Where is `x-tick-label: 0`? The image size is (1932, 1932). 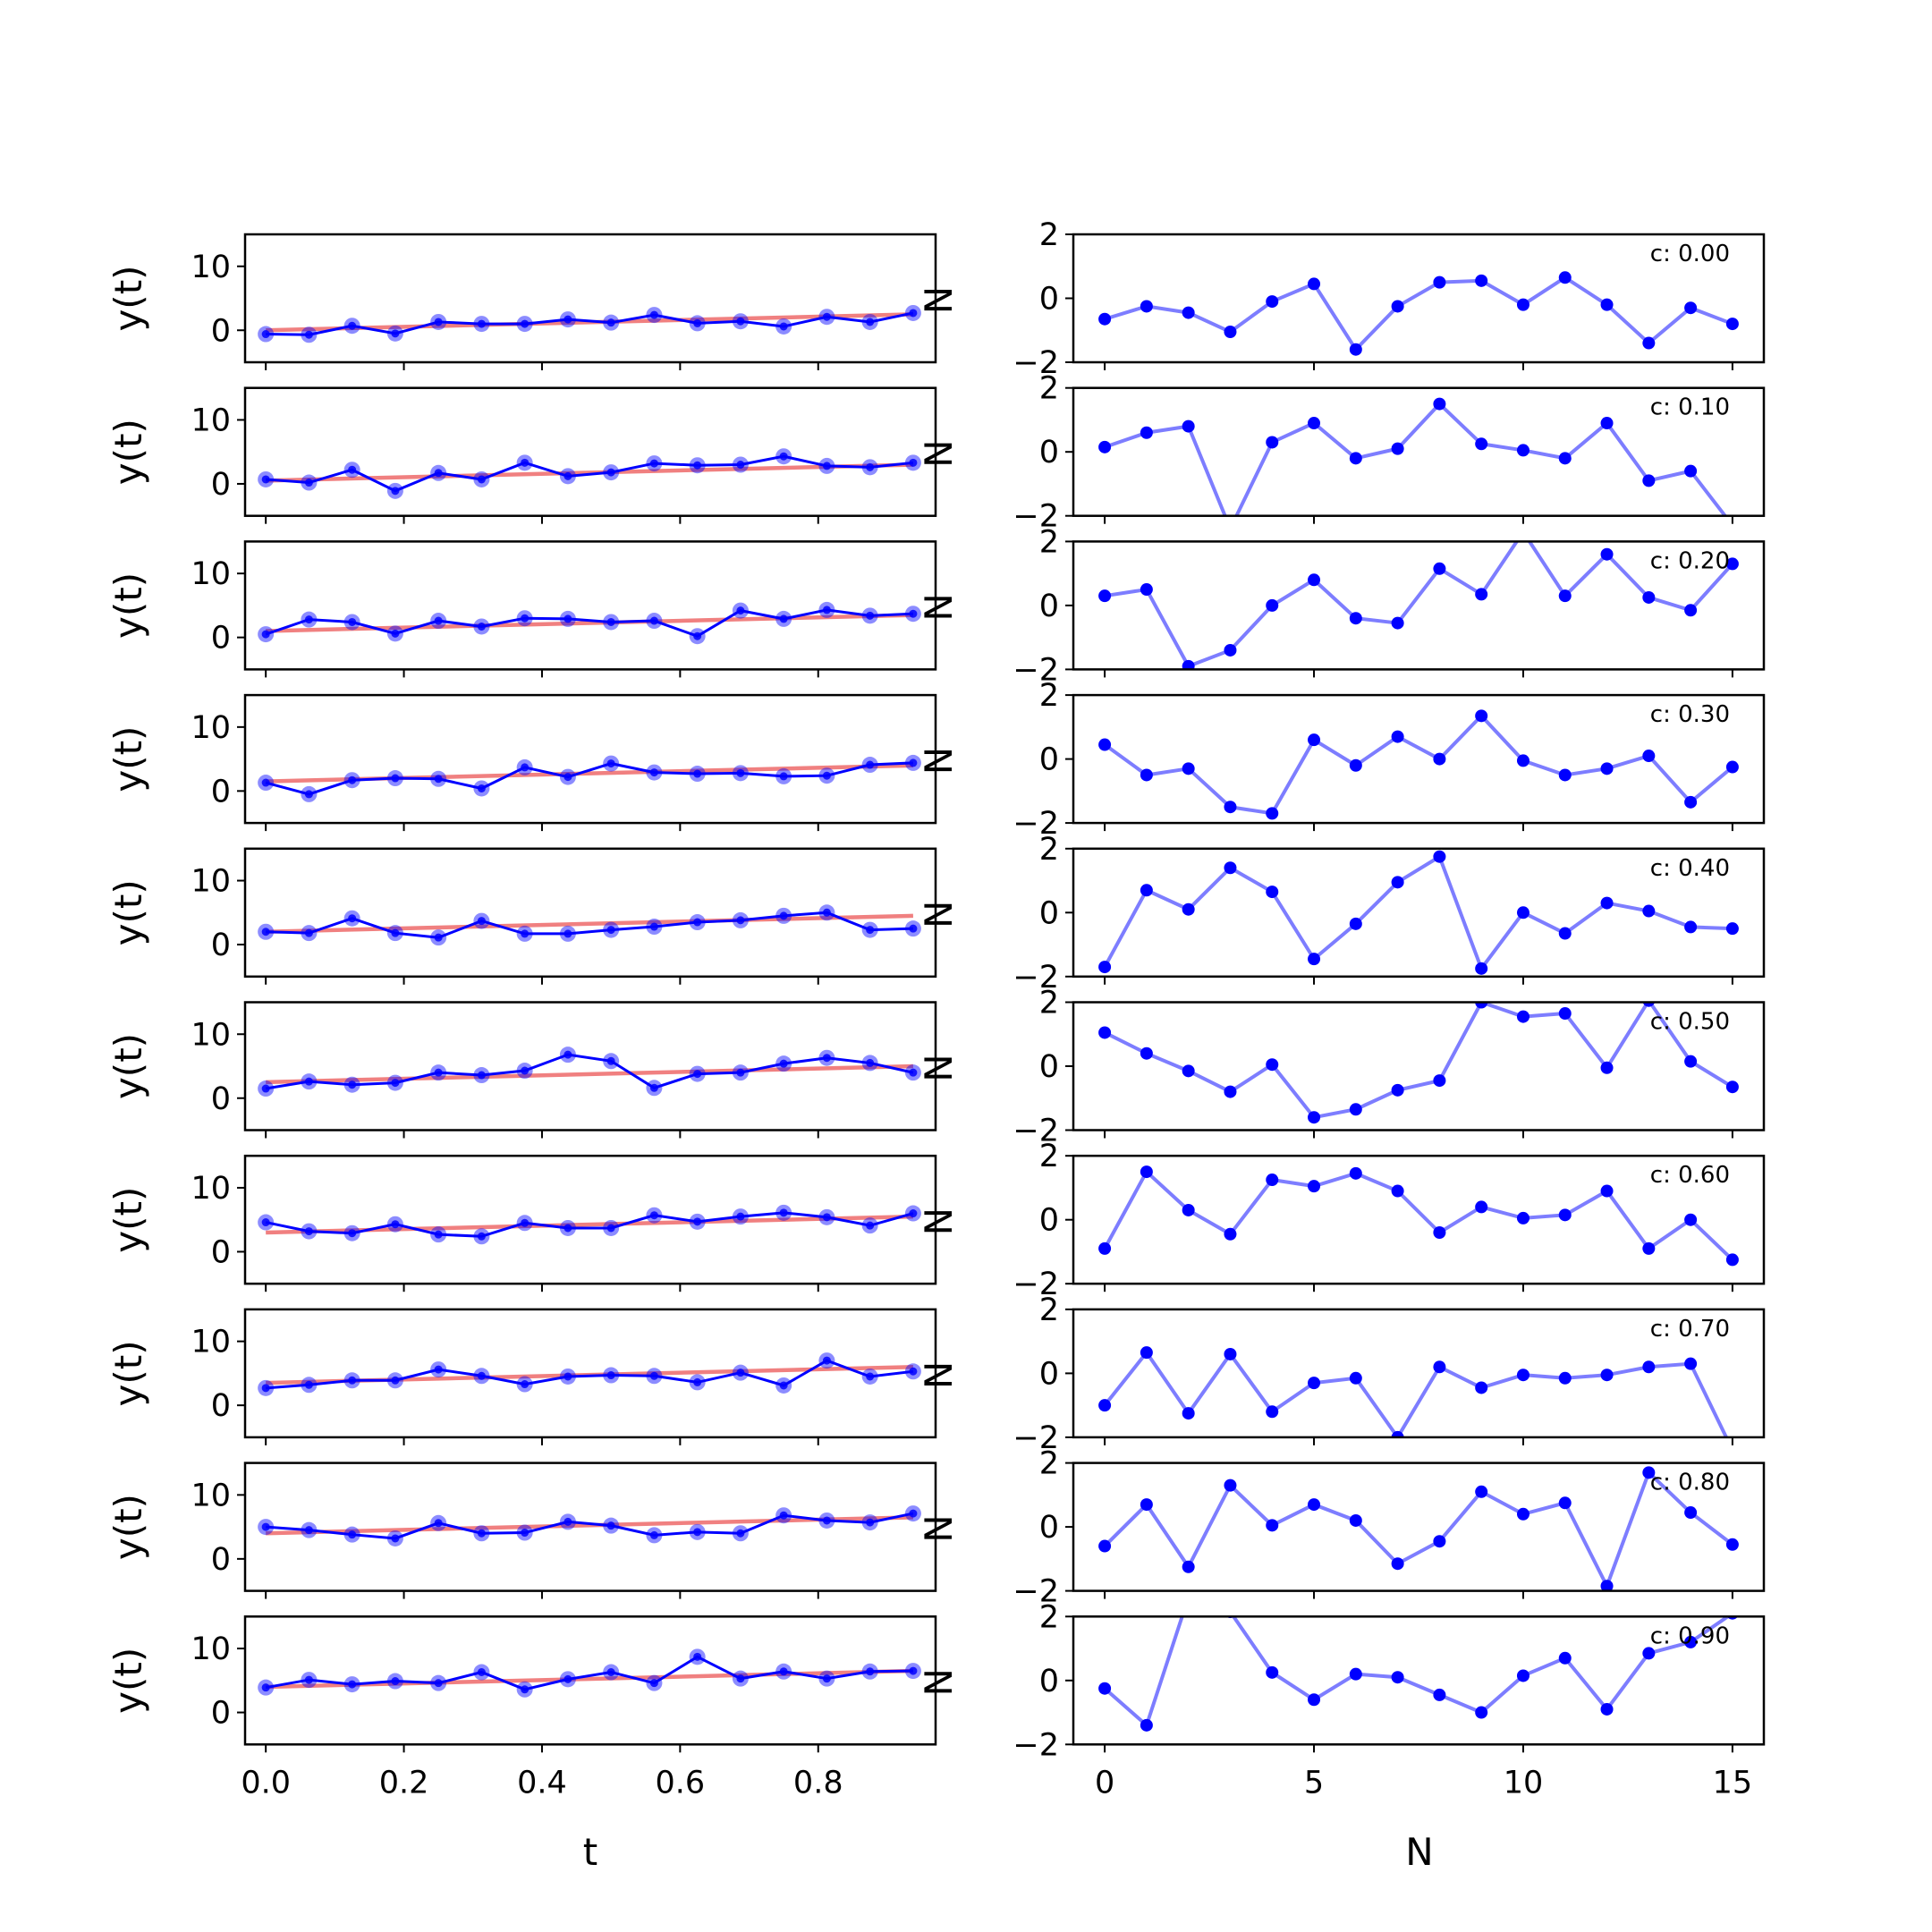
x-tick-label: 0 is located at coordinates (1104, 1783).